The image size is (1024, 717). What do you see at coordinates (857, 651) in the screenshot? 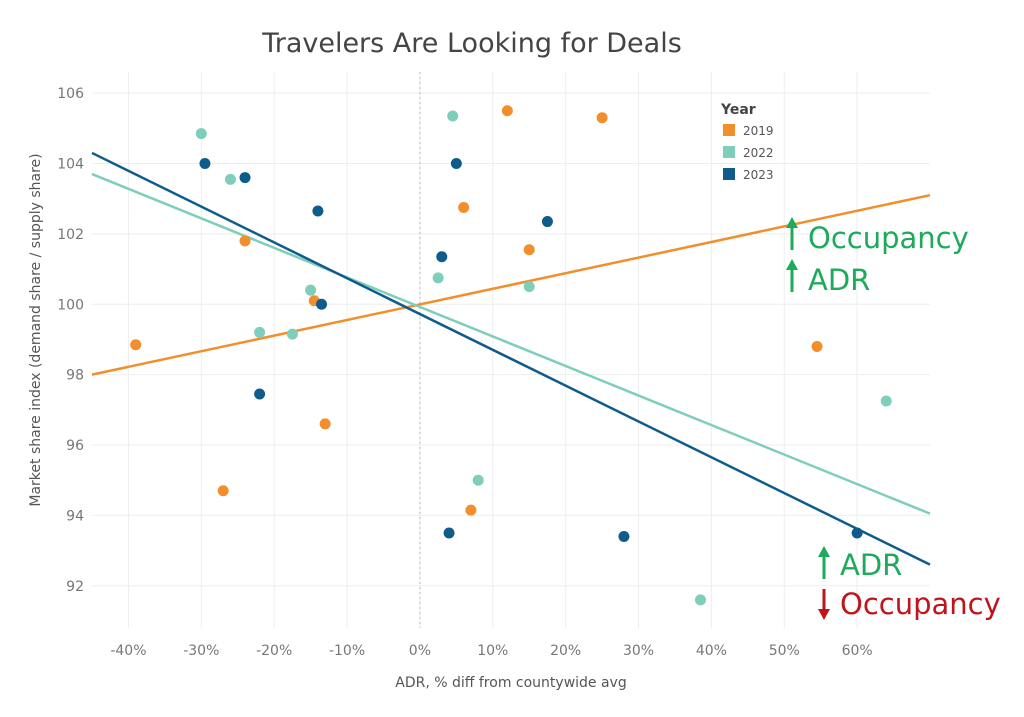
I see `x-tick-label: 60%` at bounding box center [857, 651].